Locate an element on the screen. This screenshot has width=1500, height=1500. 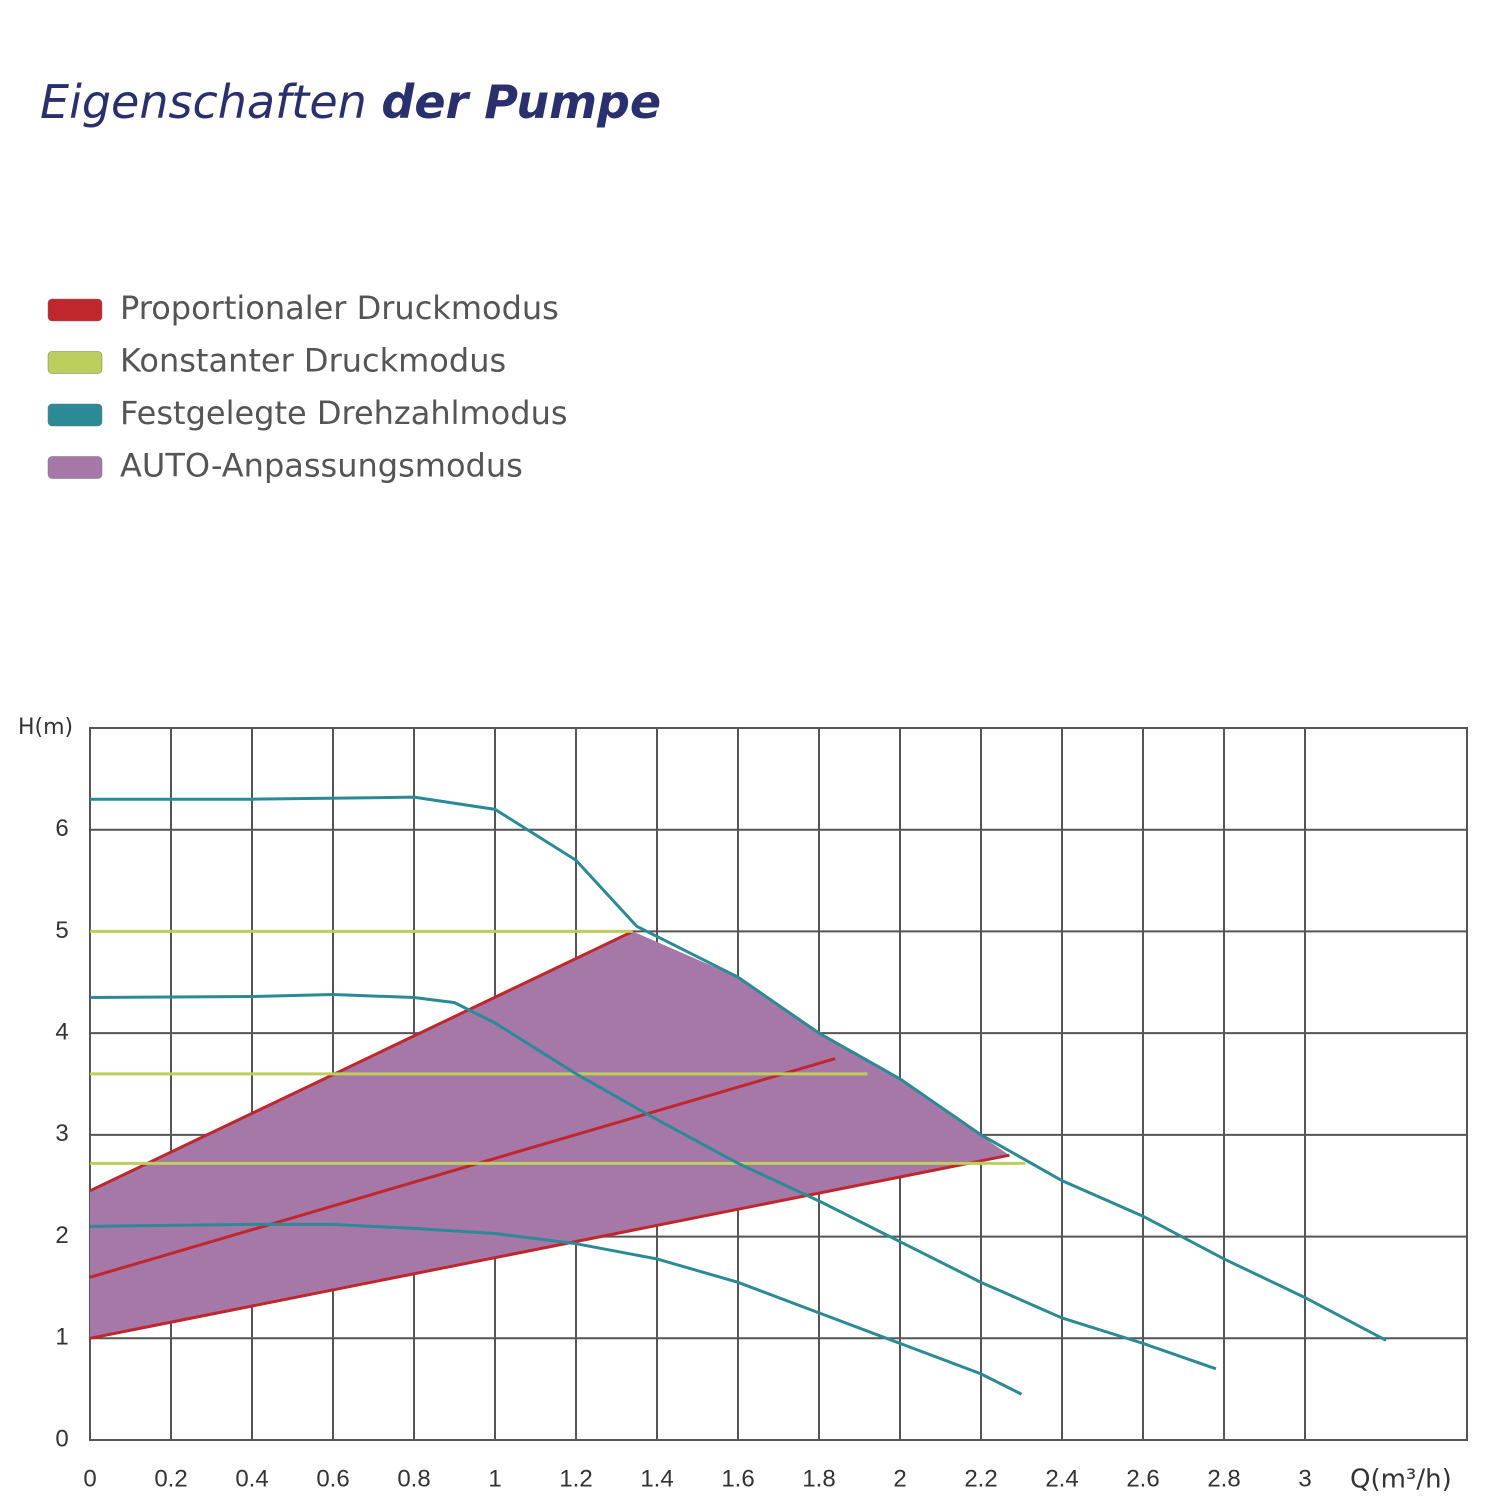
y-axis-label: H(m) is located at coordinates (45, 727).